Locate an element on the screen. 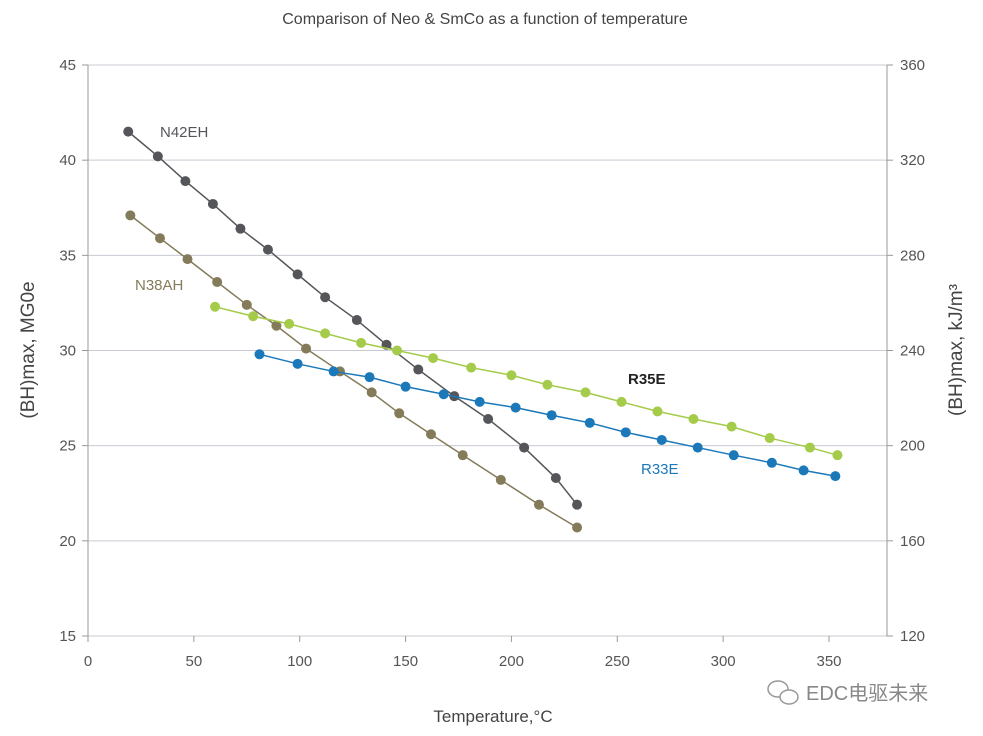 The image size is (983, 736). series-r35e is located at coordinates (526, 381).